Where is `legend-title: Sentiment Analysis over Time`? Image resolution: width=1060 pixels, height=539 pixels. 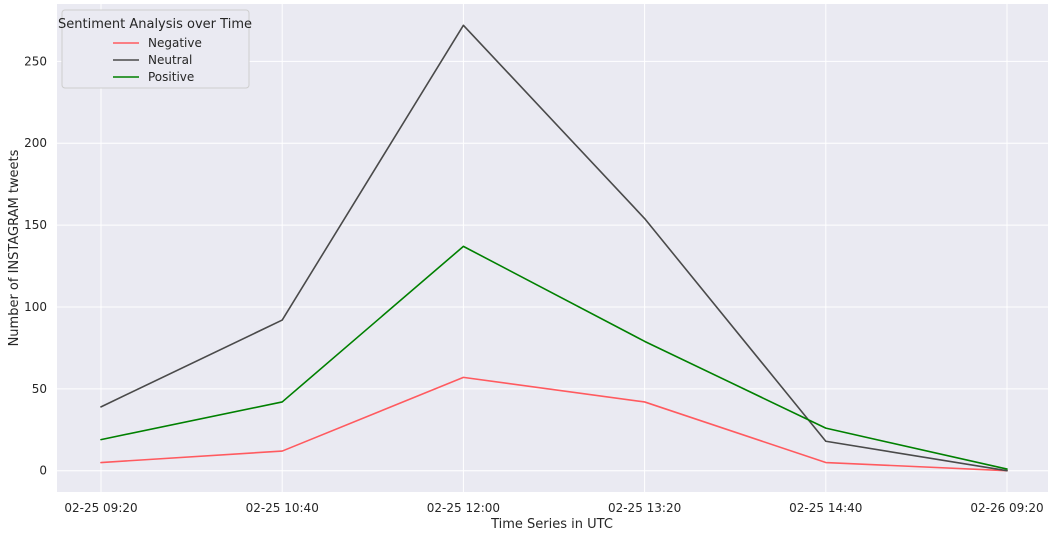
legend-title: Sentiment Analysis over Time is located at coordinates (155, 24).